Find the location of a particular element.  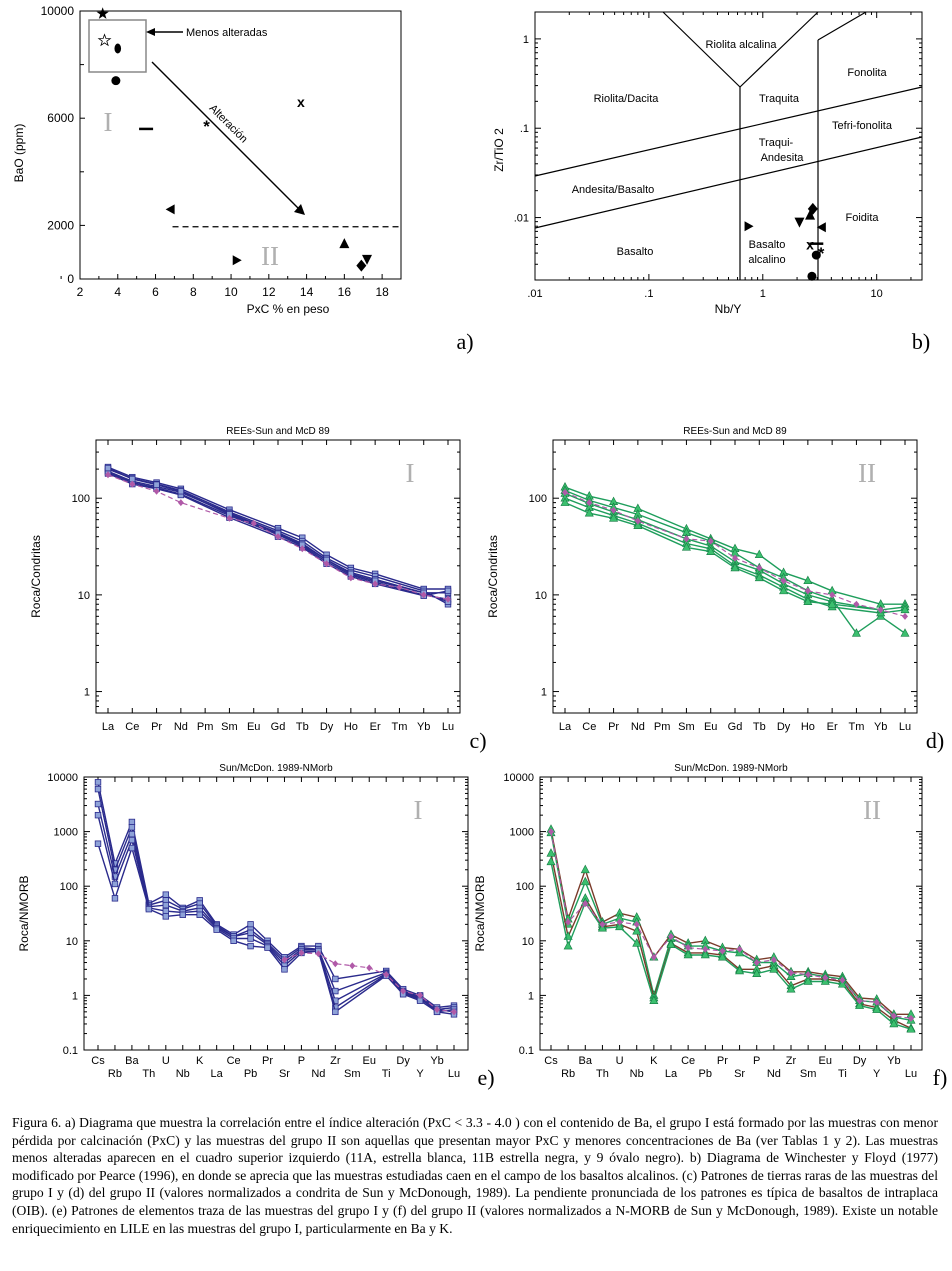

group-II-label: II is located at coordinates (270, 256).